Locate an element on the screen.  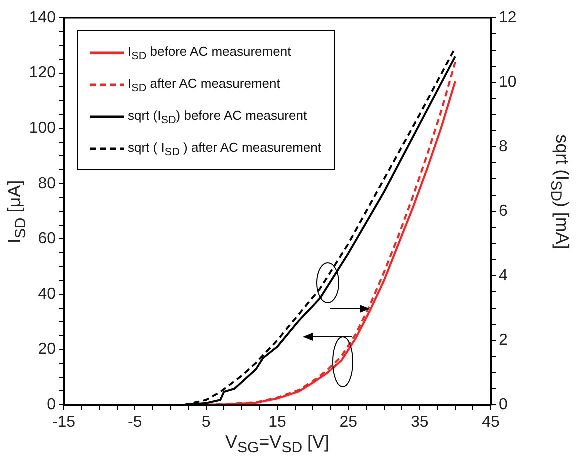
y-tick-label: 80 is located at coordinates (47, 183).